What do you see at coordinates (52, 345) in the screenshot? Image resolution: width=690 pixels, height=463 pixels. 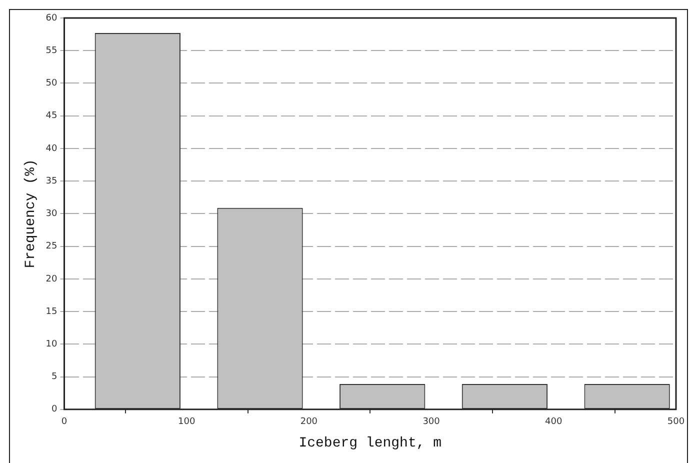 I see `y-tick-label: 10` at bounding box center [52, 345].